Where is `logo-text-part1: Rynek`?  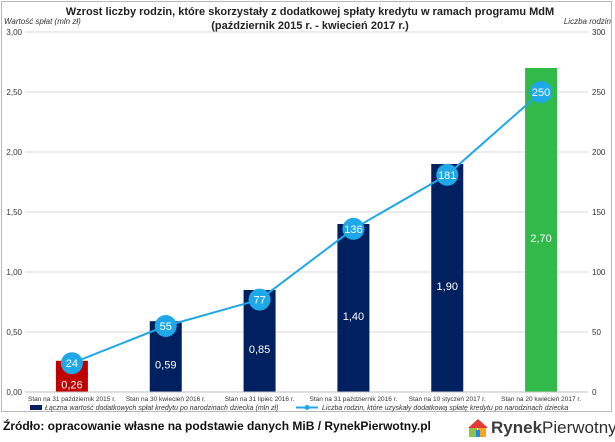
logo-text-part1: Rynek is located at coordinates (517, 427).